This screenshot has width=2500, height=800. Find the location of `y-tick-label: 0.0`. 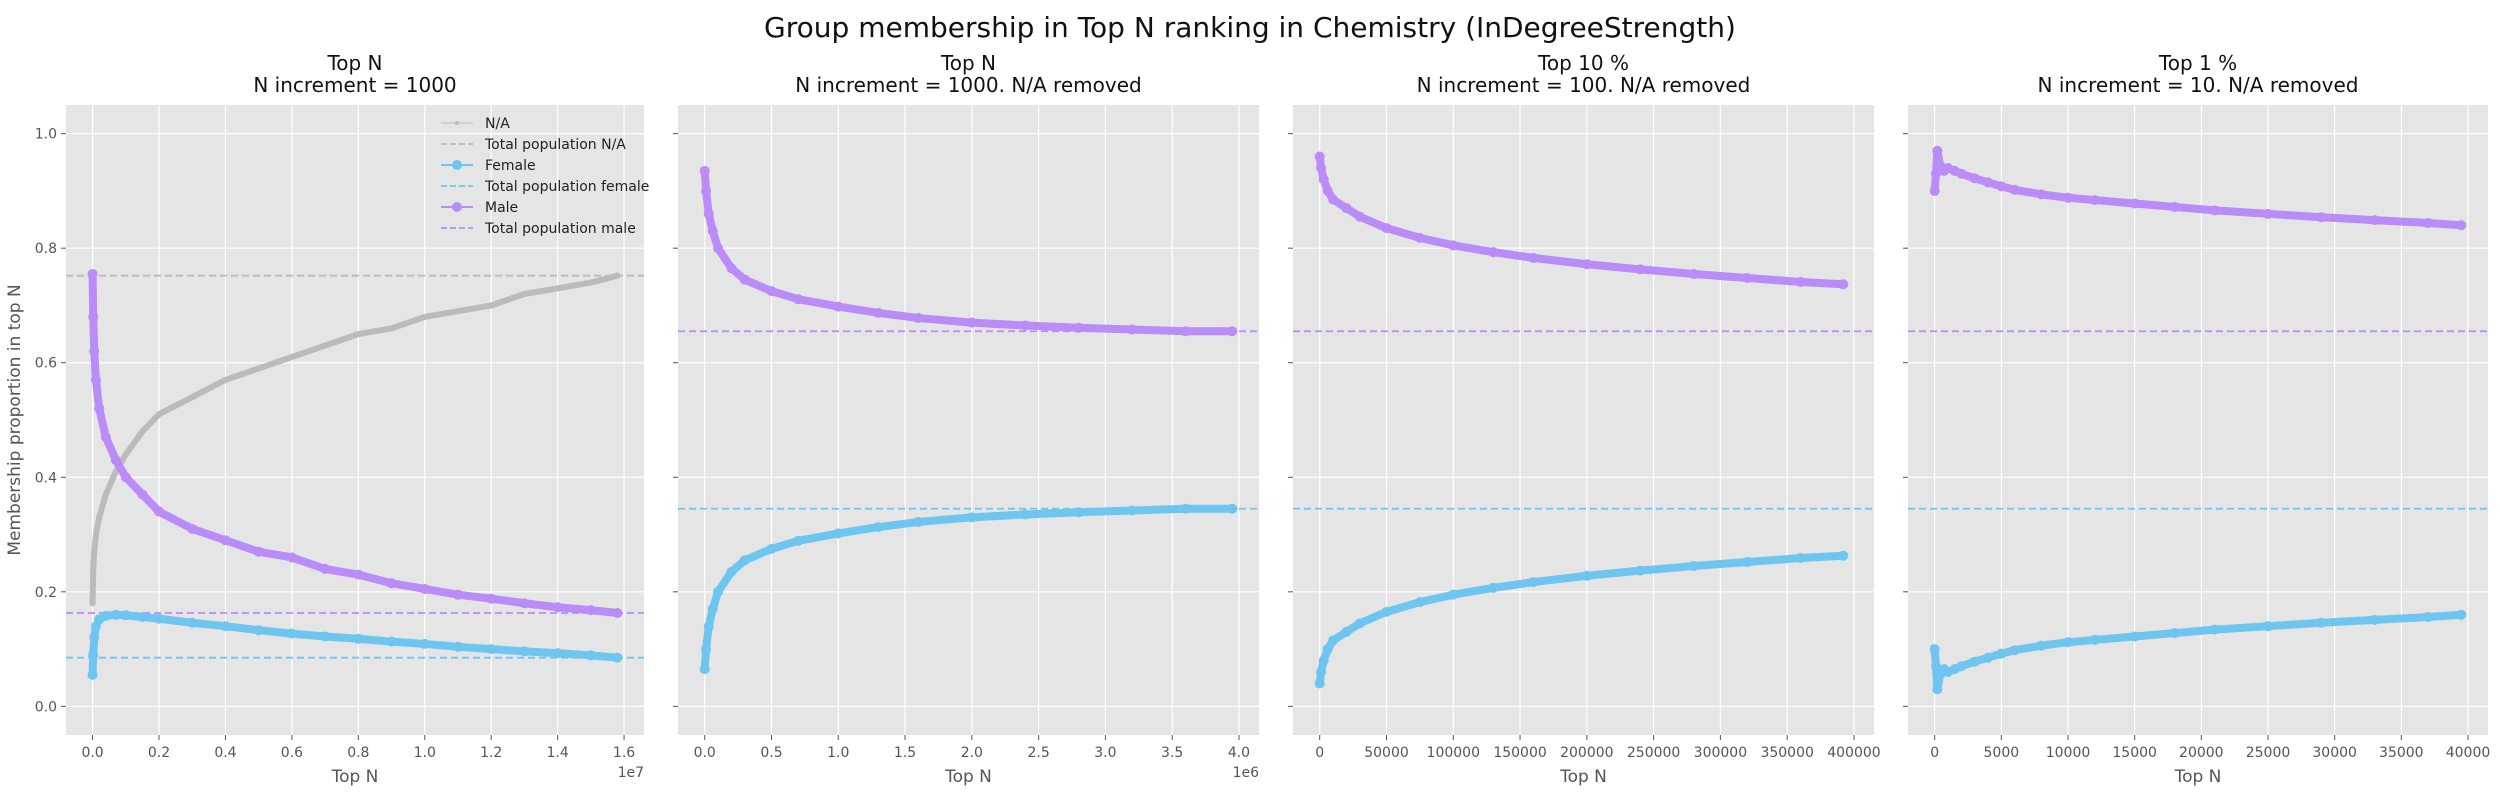

y-tick-label: 0.0 is located at coordinates (46, 707).